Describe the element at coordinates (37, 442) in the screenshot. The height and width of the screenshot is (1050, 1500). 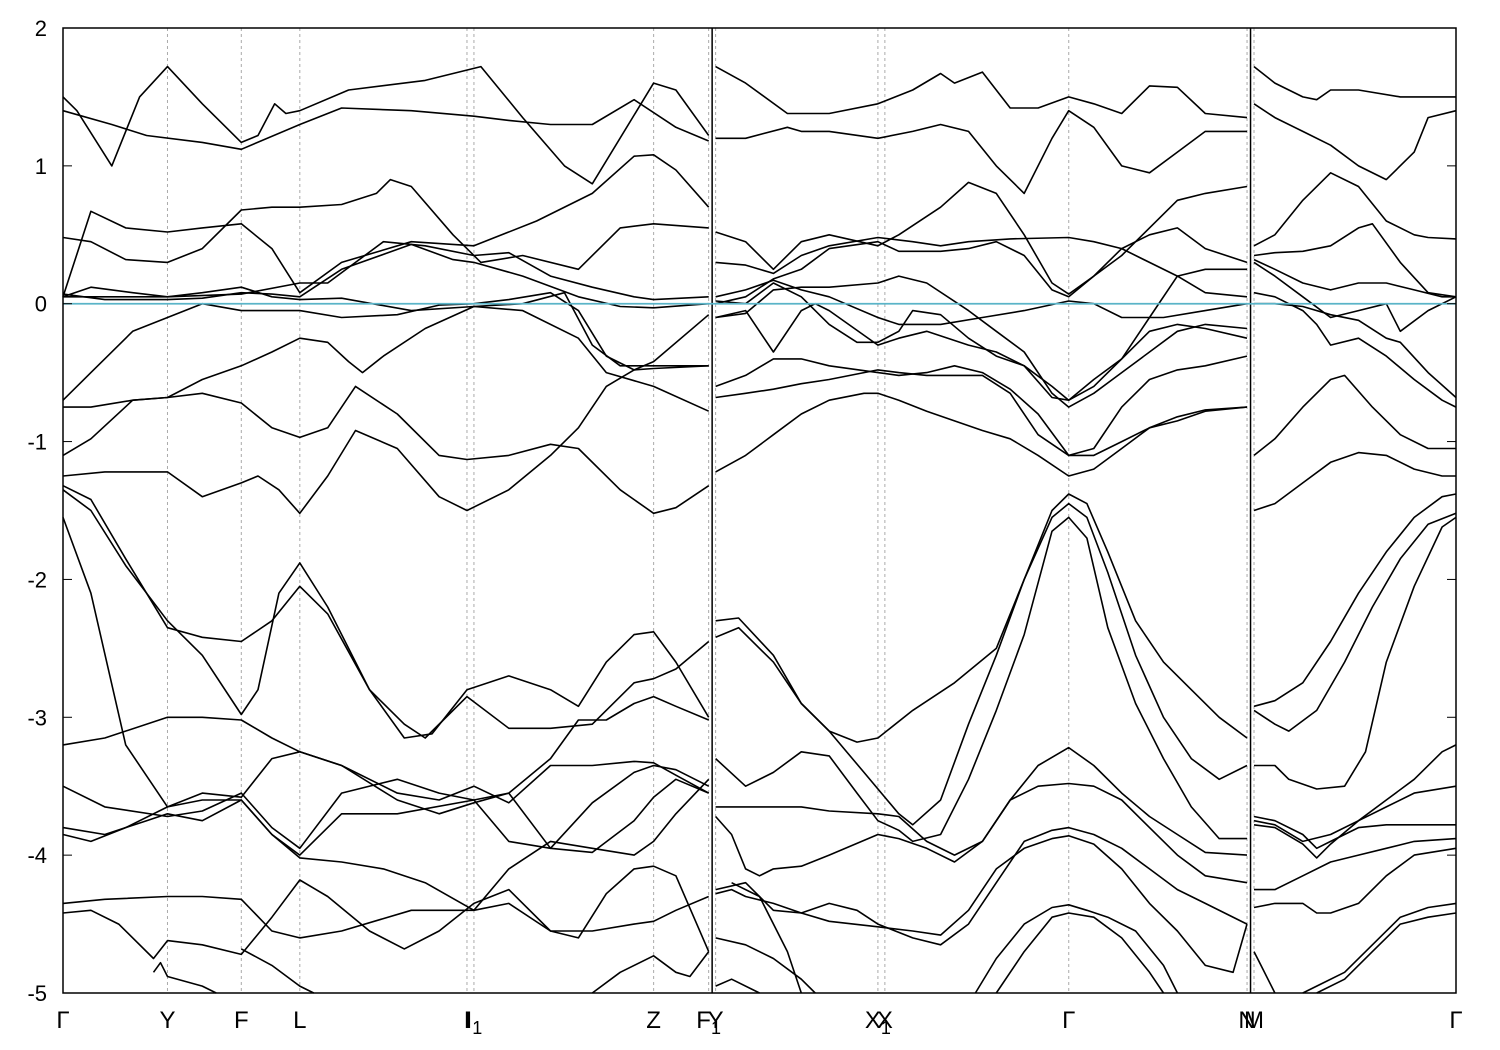
I see `y-tick-label: -1` at that location.